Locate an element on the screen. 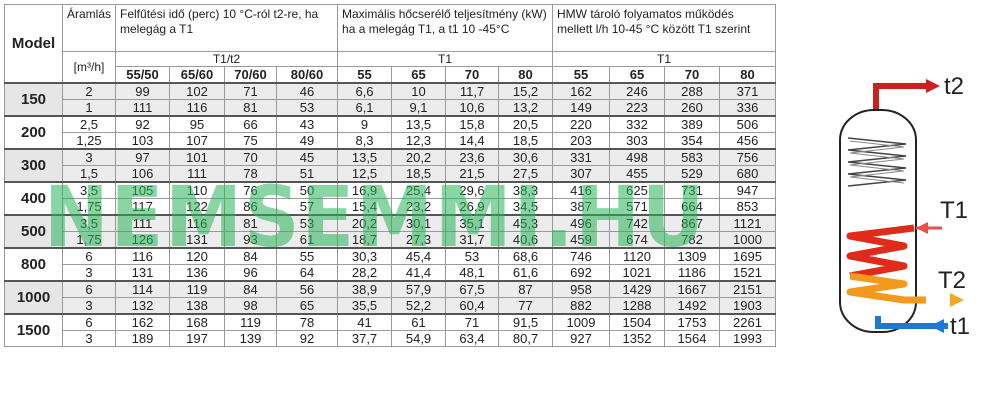 The height and width of the screenshot is (408, 1000). value-cell: 1504 is located at coordinates (637, 322).